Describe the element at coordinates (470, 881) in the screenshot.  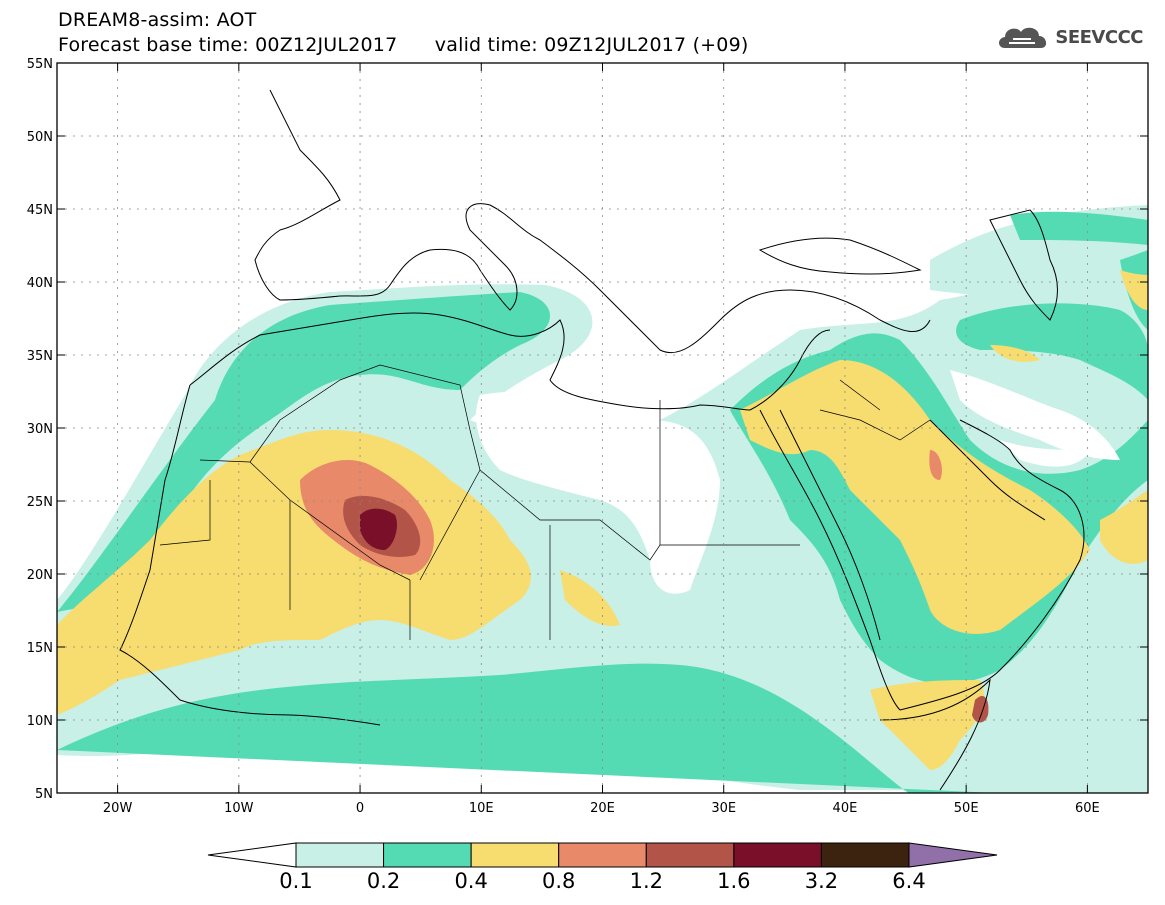
I see `colorbar-label: 0.4` at that location.